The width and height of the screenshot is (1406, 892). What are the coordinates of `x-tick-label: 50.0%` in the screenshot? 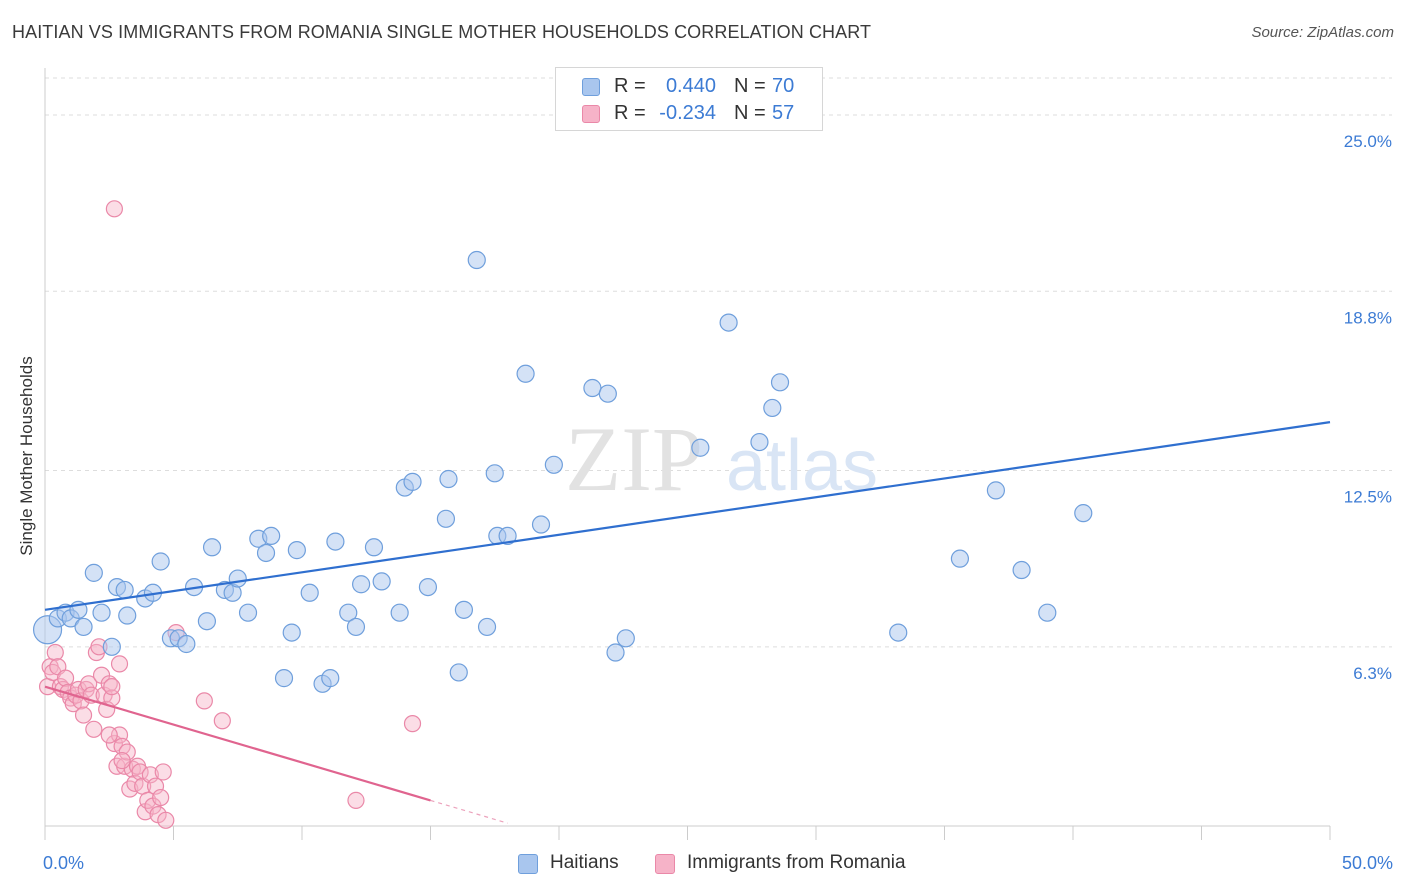 It's located at (1367, 863).